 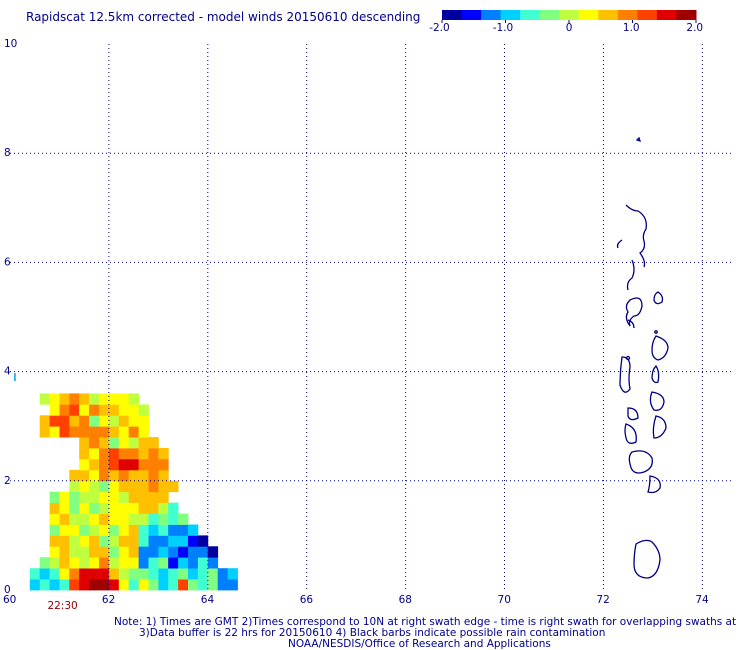 I want to click on colorbar: -2.0 -1.0 0 1.0 2.0, so click(x=566, y=22).